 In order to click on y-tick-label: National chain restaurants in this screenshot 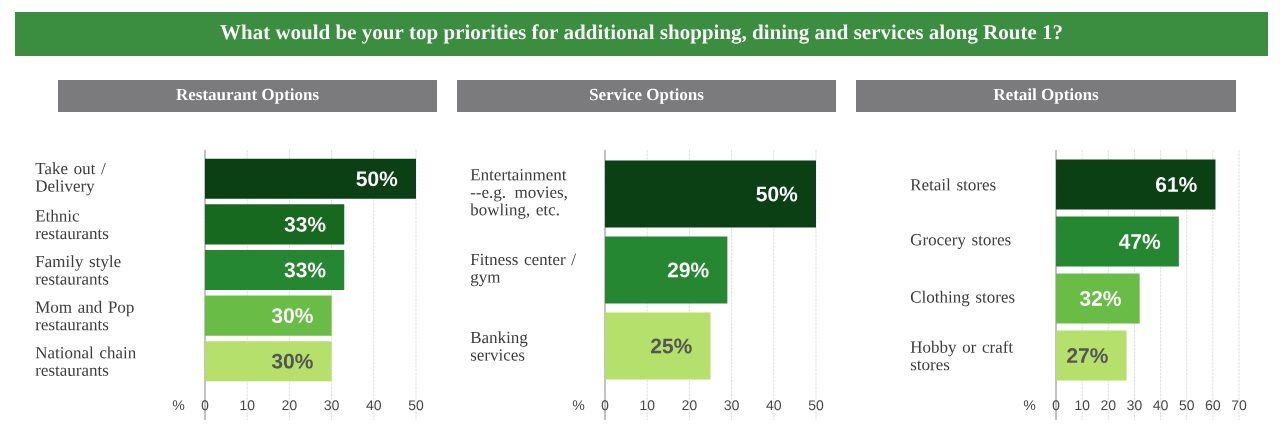, I will do `click(85, 361)`.